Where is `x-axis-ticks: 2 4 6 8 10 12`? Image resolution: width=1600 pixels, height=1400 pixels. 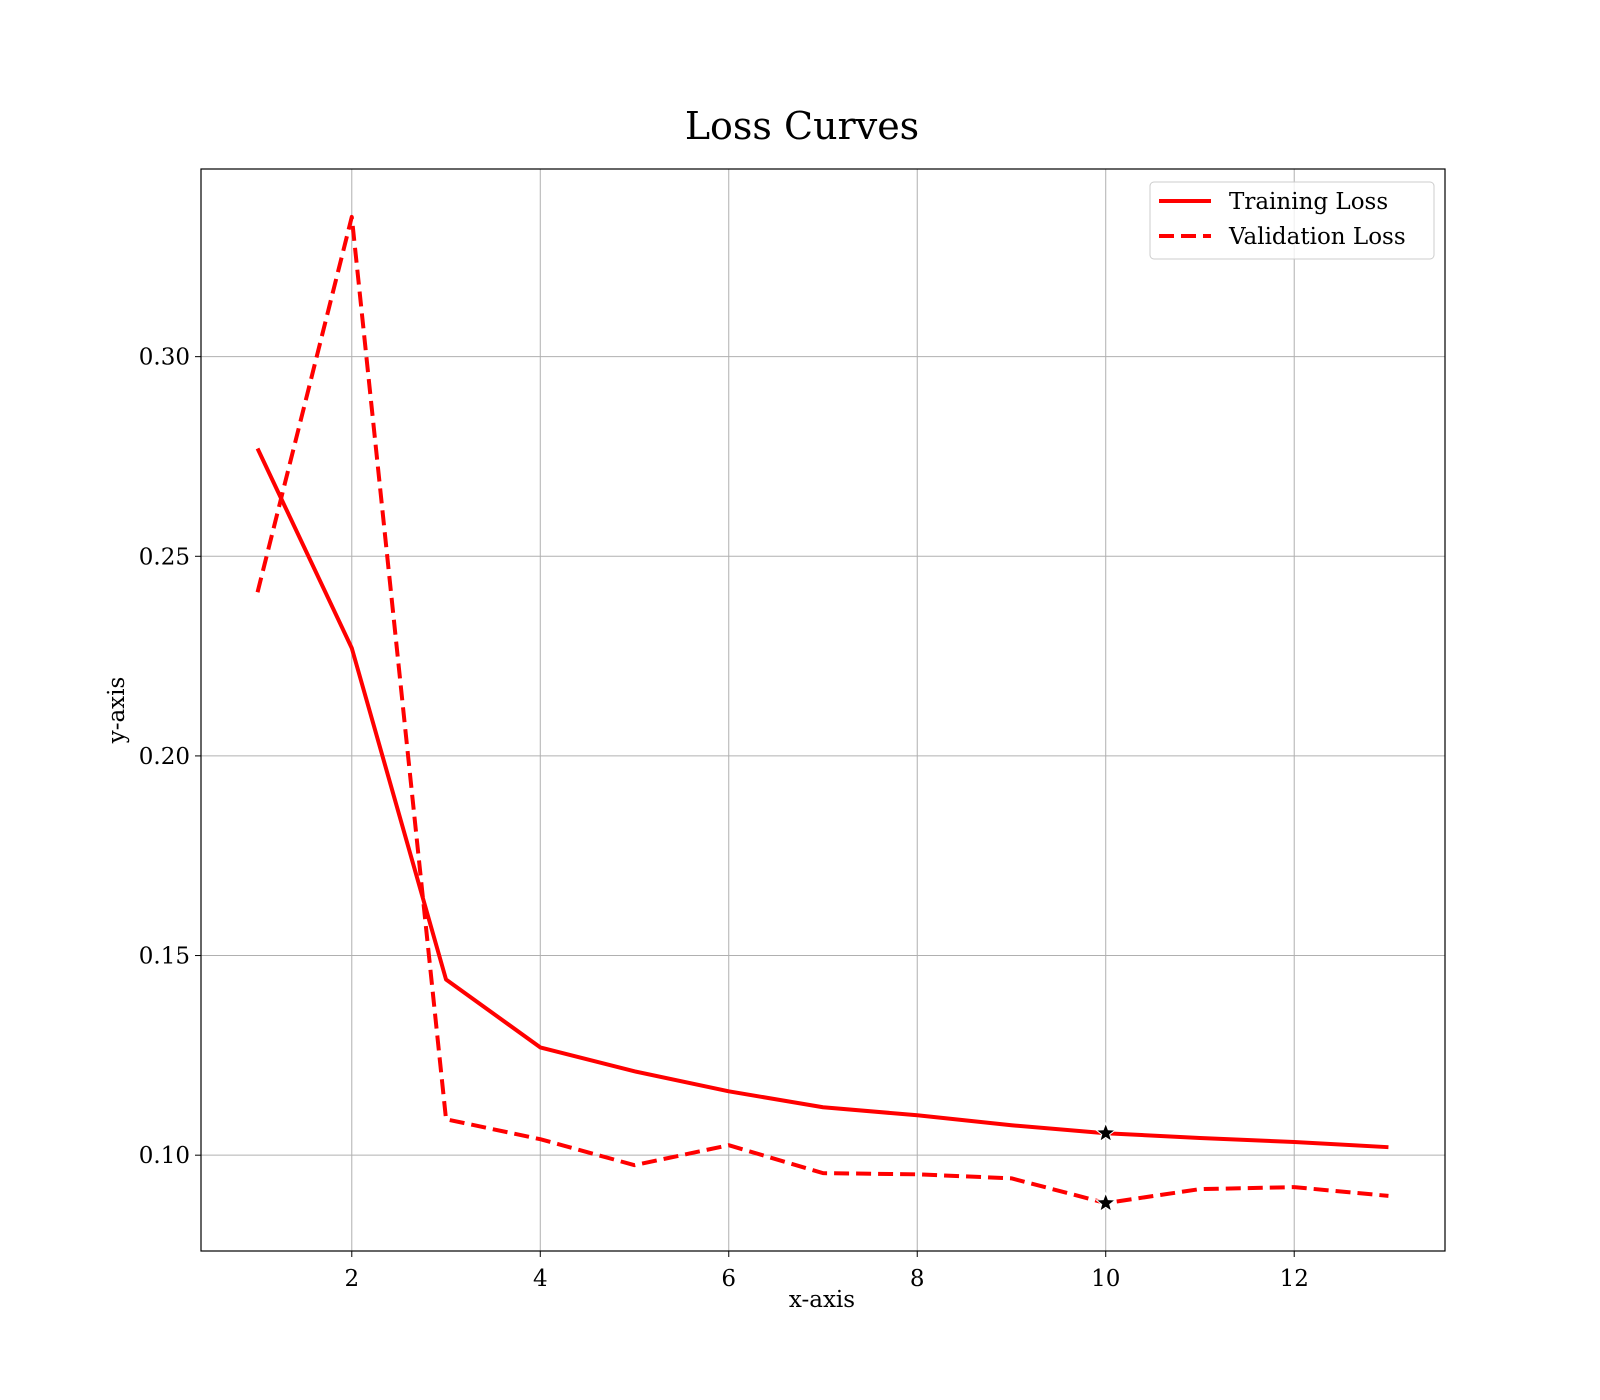
x-axis-ticks: 2 4 6 8 10 12 is located at coordinates (826, 1271).